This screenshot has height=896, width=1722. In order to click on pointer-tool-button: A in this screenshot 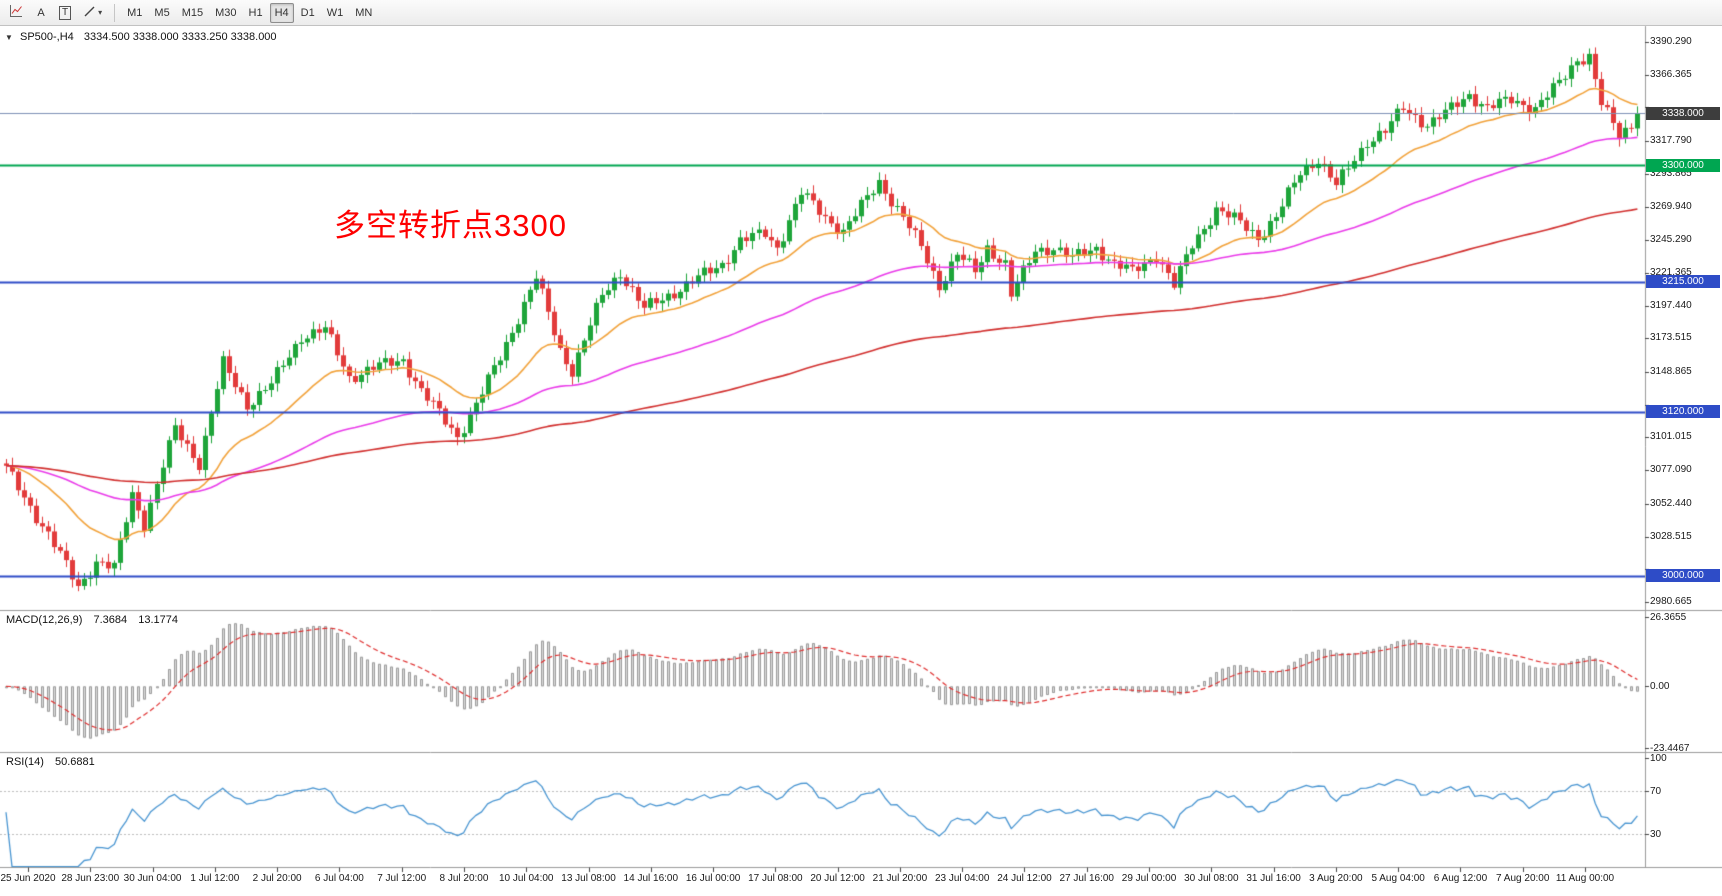, I will do `click(41, 13)`.